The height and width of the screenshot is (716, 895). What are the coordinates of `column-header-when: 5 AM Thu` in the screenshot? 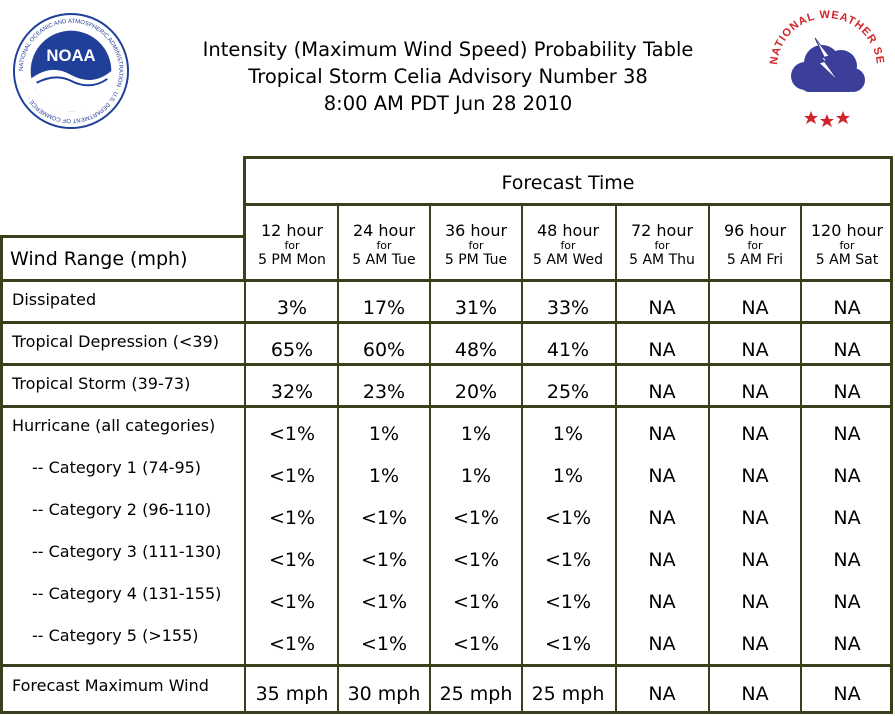 It's located at (662, 260).